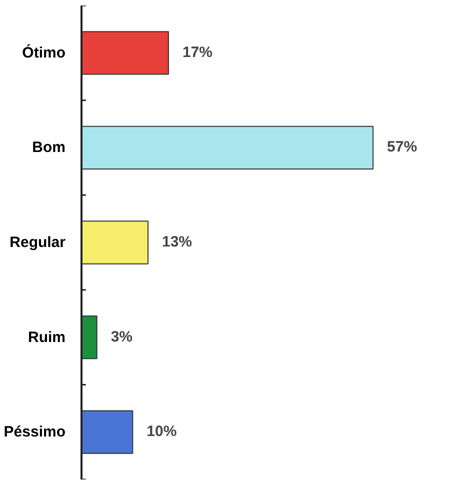 Image resolution: width=469 pixels, height=488 pixels. What do you see at coordinates (44, 52) in the screenshot?
I see `y-tick-label: Ótimo` at bounding box center [44, 52].